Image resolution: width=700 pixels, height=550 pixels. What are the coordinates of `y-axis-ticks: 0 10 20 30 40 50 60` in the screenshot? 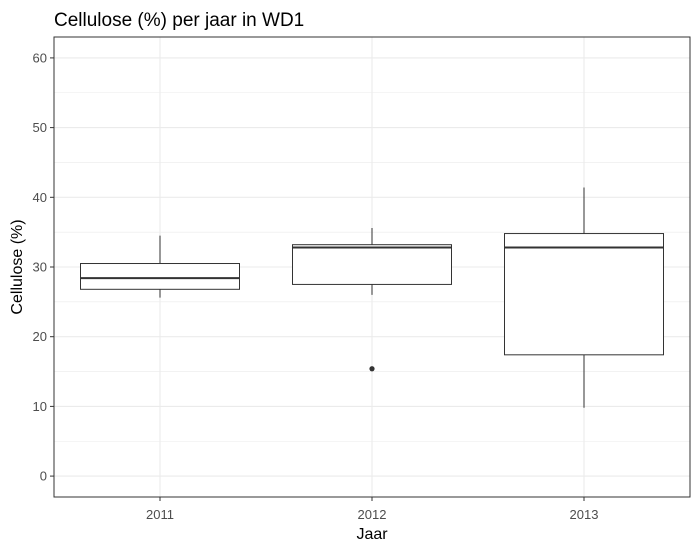 It's located at (43, 267).